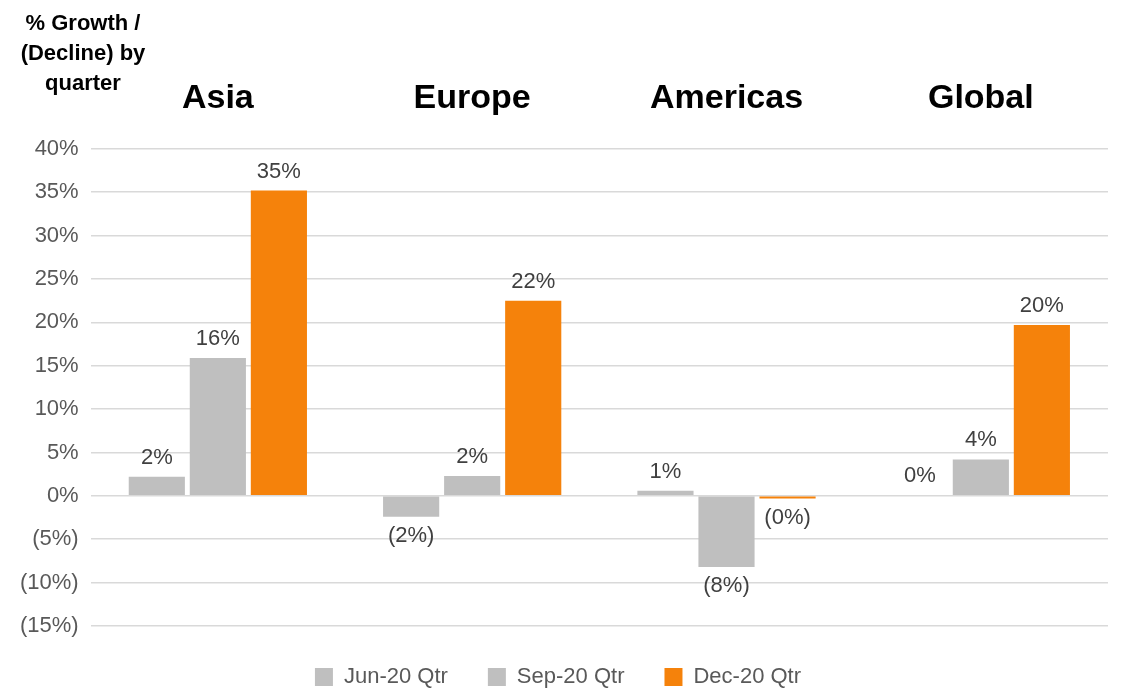 The height and width of the screenshot is (700, 1126). What do you see at coordinates (1041, 304) in the screenshot?
I see `data-label: 20%` at bounding box center [1041, 304].